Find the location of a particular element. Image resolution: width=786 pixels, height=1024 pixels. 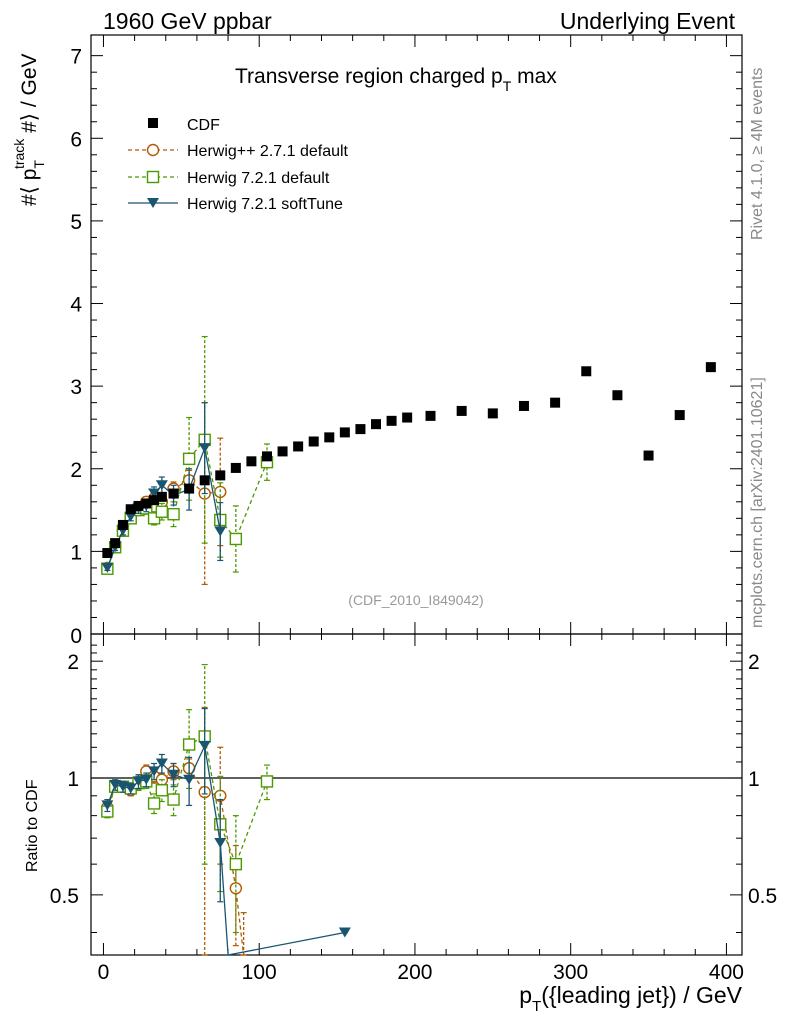

ytick-label-zero: 0 is located at coordinates (76, 636).